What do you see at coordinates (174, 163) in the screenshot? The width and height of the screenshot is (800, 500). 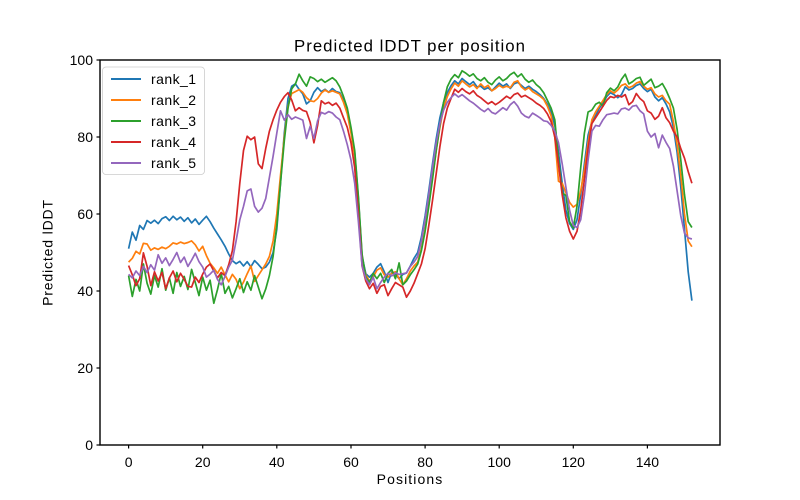 I see `svg-text: rank_5` at bounding box center [174, 163].